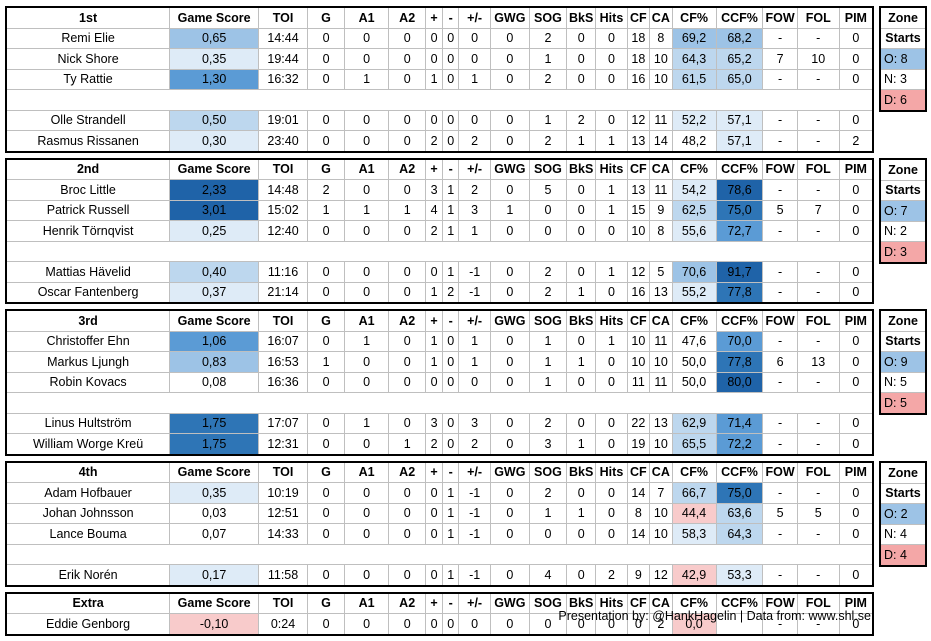 The width and height of the screenshot is (931, 641). I want to click on stat-fow: -, so click(780, 231).